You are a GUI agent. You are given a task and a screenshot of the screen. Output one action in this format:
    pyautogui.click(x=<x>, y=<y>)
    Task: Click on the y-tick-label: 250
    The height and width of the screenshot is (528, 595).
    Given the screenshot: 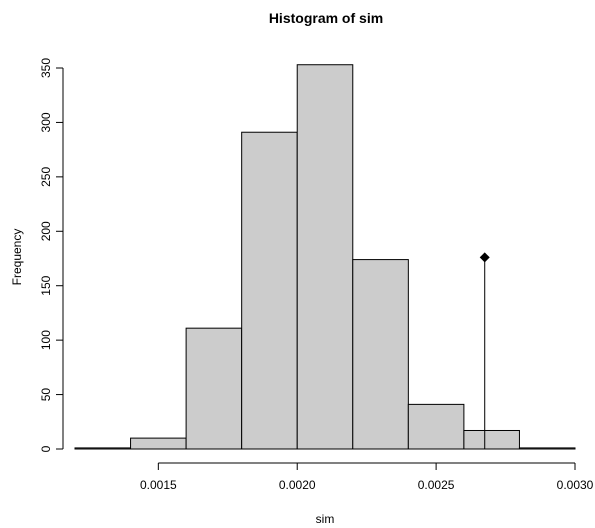 What is the action you would take?
    pyautogui.click(x=46, y=177)
    